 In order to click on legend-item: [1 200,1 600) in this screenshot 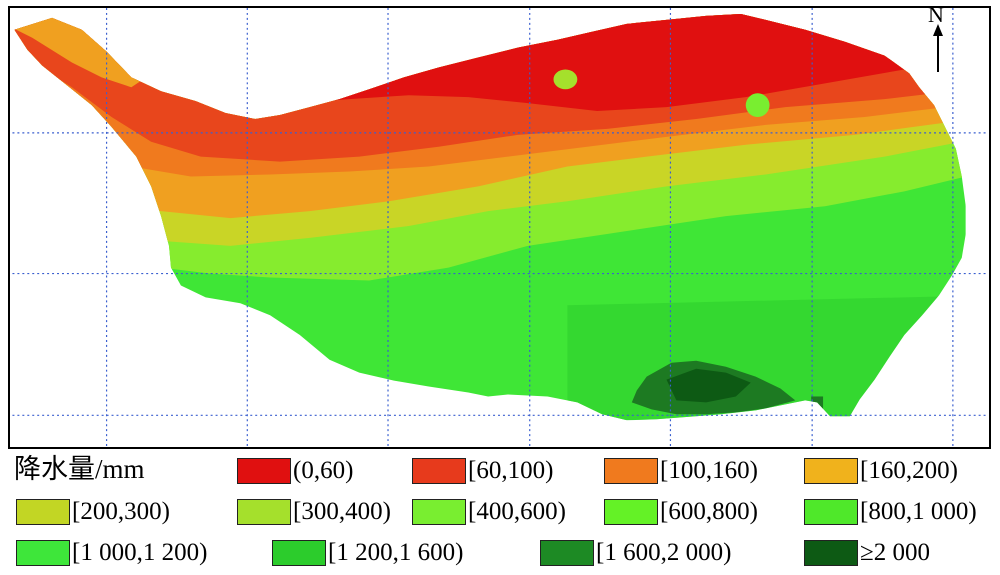, I will do `click(367, 553)`.